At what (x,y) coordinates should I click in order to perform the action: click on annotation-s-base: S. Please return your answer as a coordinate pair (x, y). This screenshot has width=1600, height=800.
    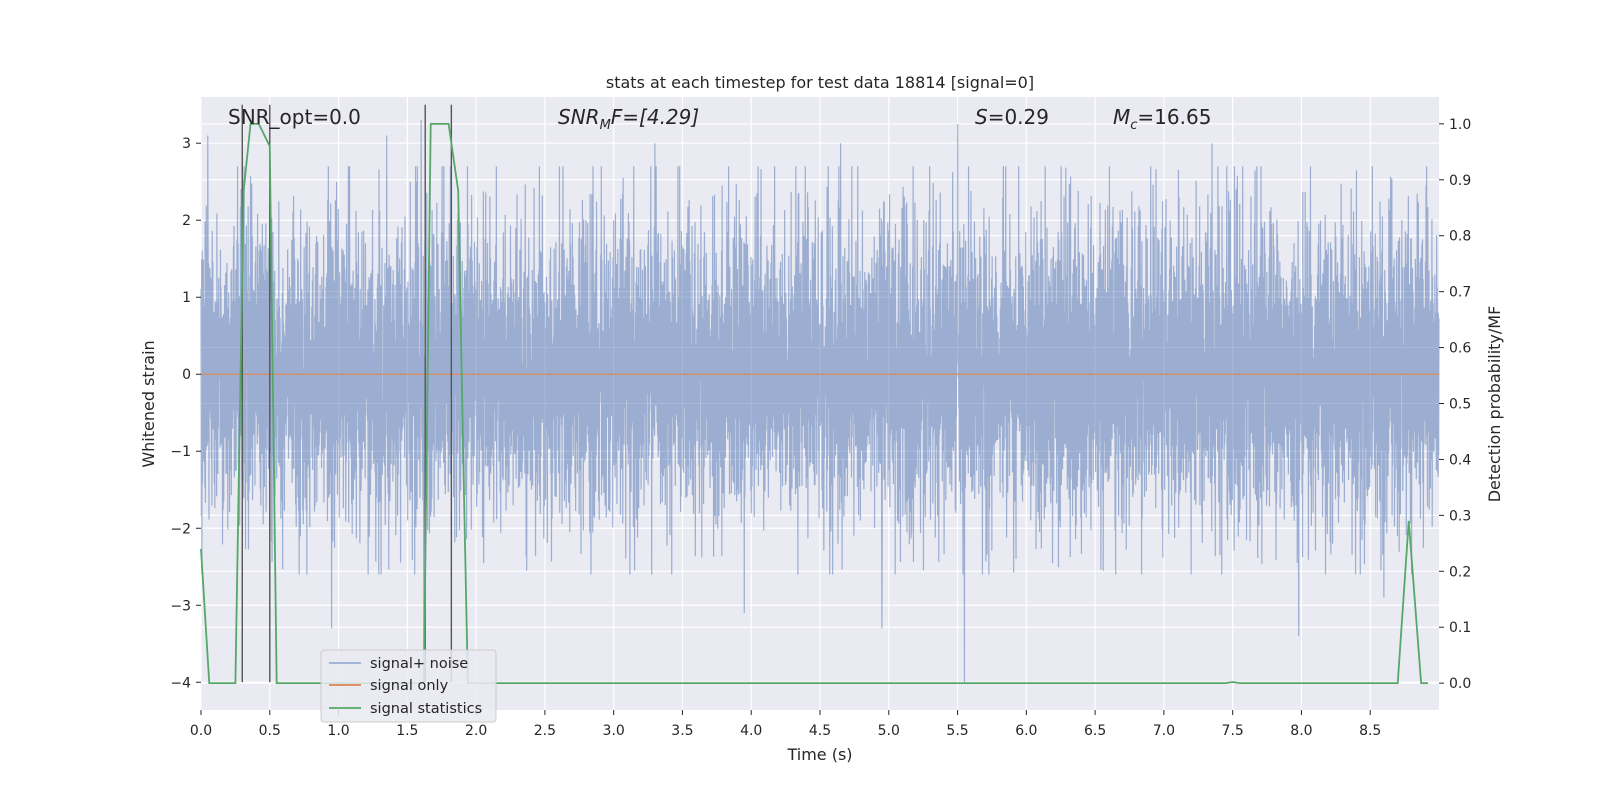
    Looking at the image, I should click on (981, 117).